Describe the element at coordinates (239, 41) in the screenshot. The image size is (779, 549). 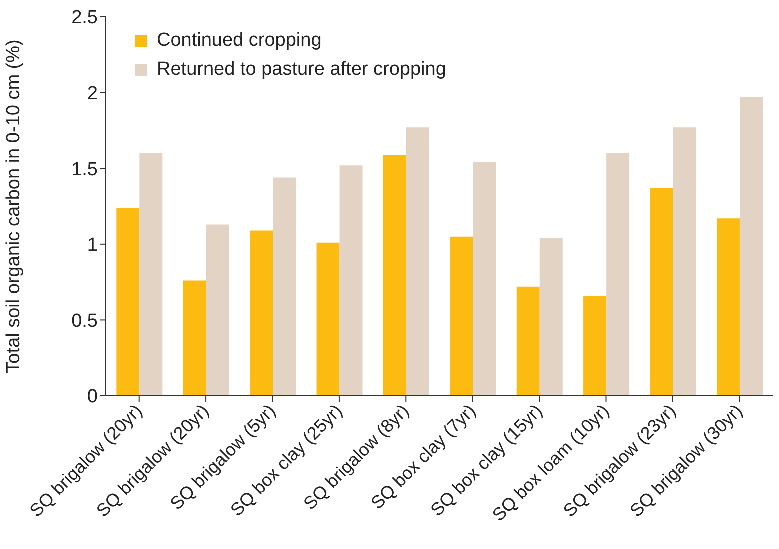
I see `legend-label: Continued cropping` at that location.